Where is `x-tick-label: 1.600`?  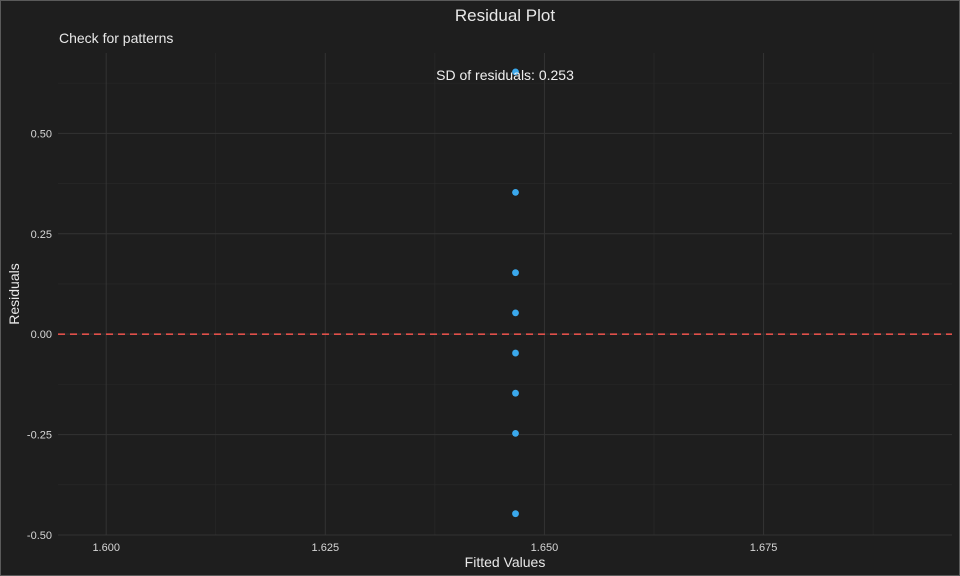
x-tick-label: 1.600 is located at coordinates (106, 548).